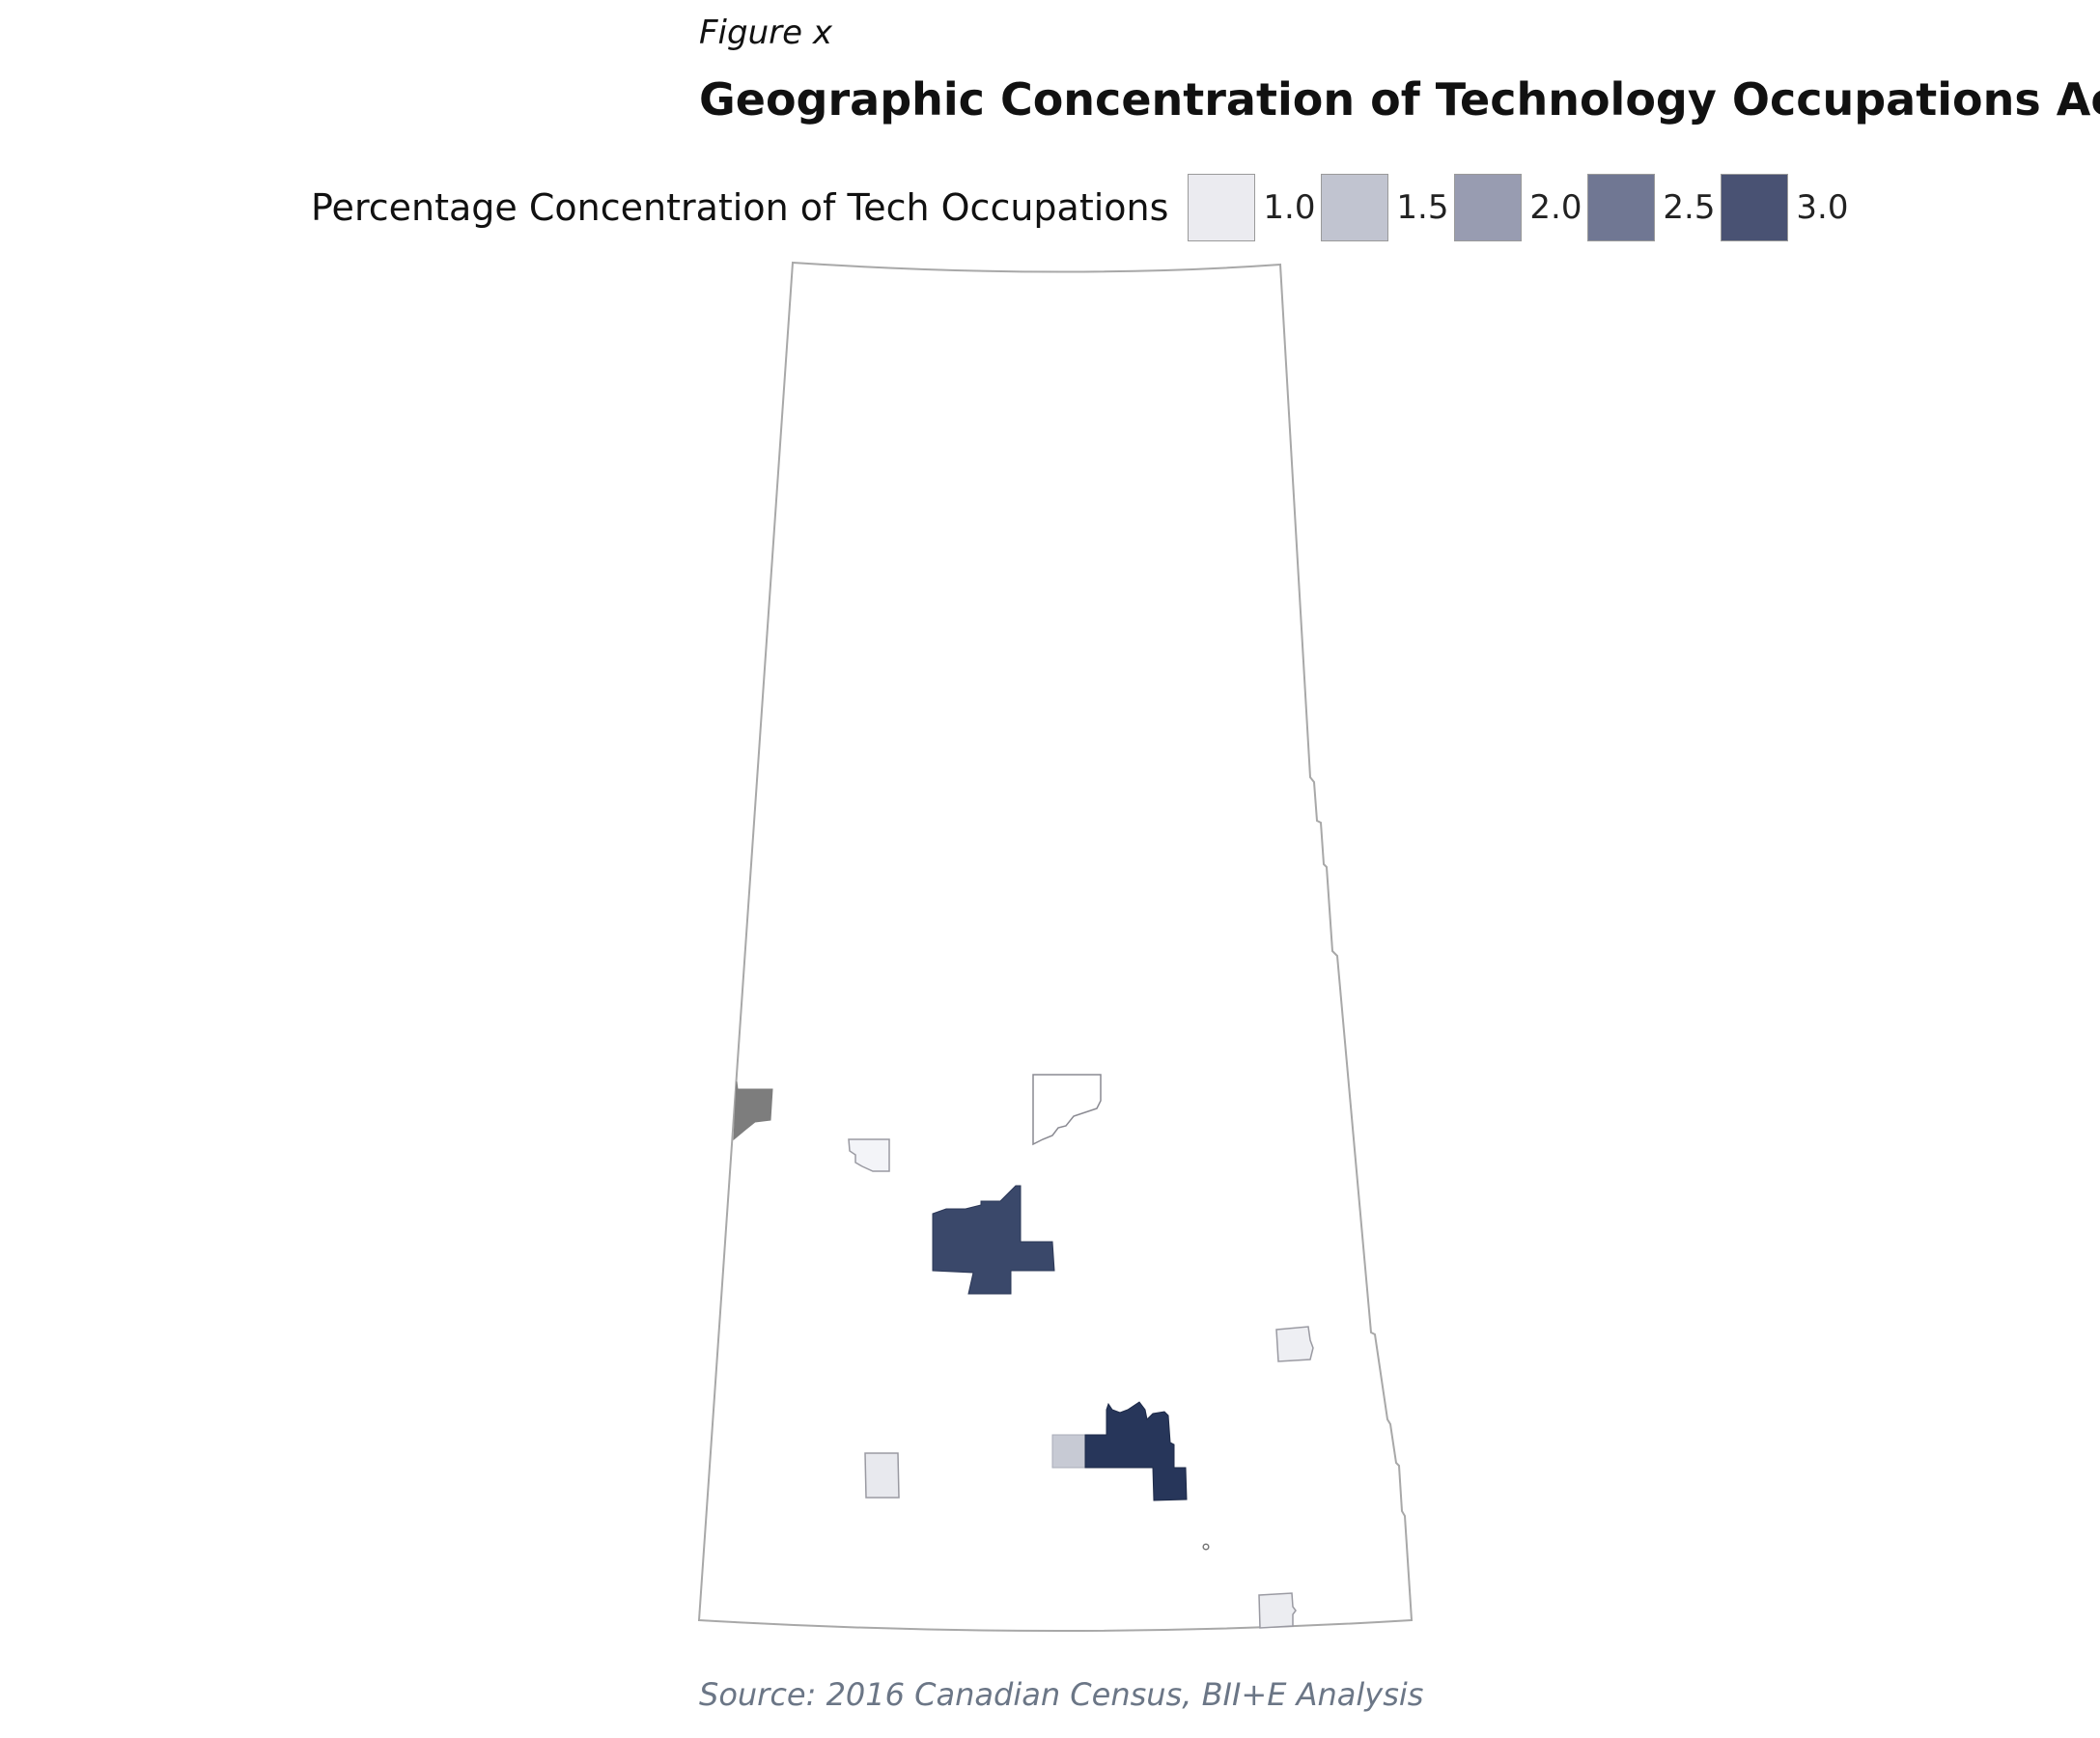 This screenshot has height=1738, width=2100. I want to click on region-regina, so click(1136, 1451).